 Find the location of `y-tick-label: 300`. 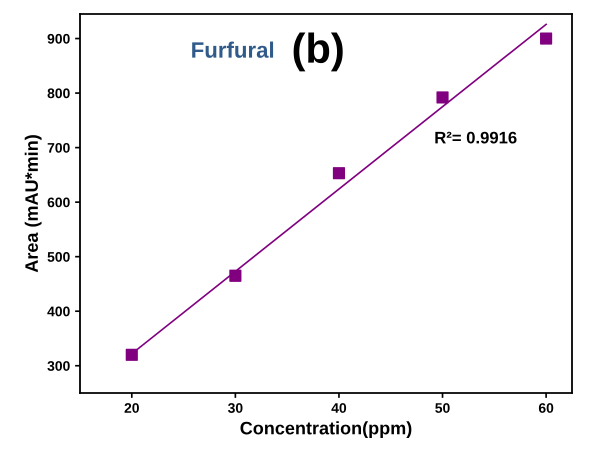

y-tick-label: 300 is located at coordinates (58, 366).